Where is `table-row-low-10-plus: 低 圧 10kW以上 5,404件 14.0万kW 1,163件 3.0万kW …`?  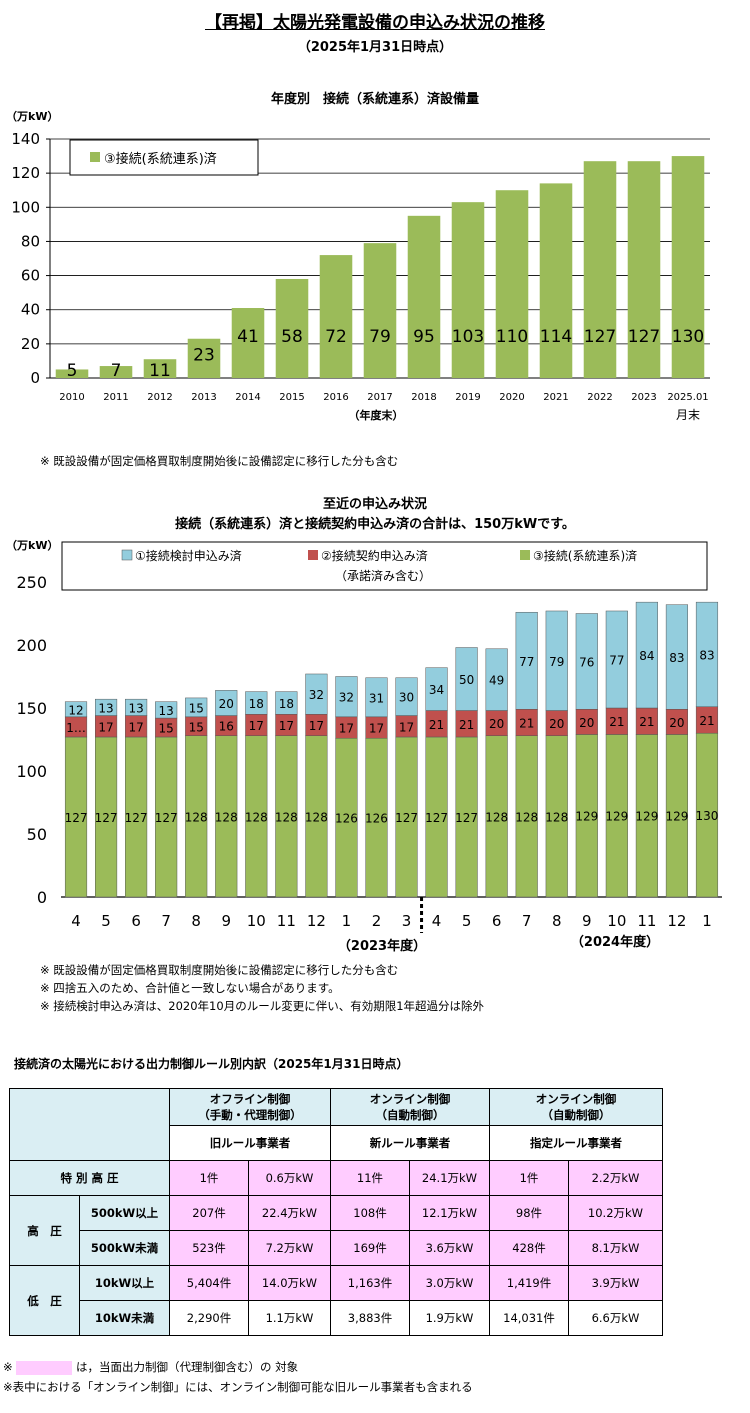
table-row-low-10-plus: 低 圧 10kW以上 5,404件 14.0万kW 1,163件 3.0万kW … is located at coordinates (336, 1300).